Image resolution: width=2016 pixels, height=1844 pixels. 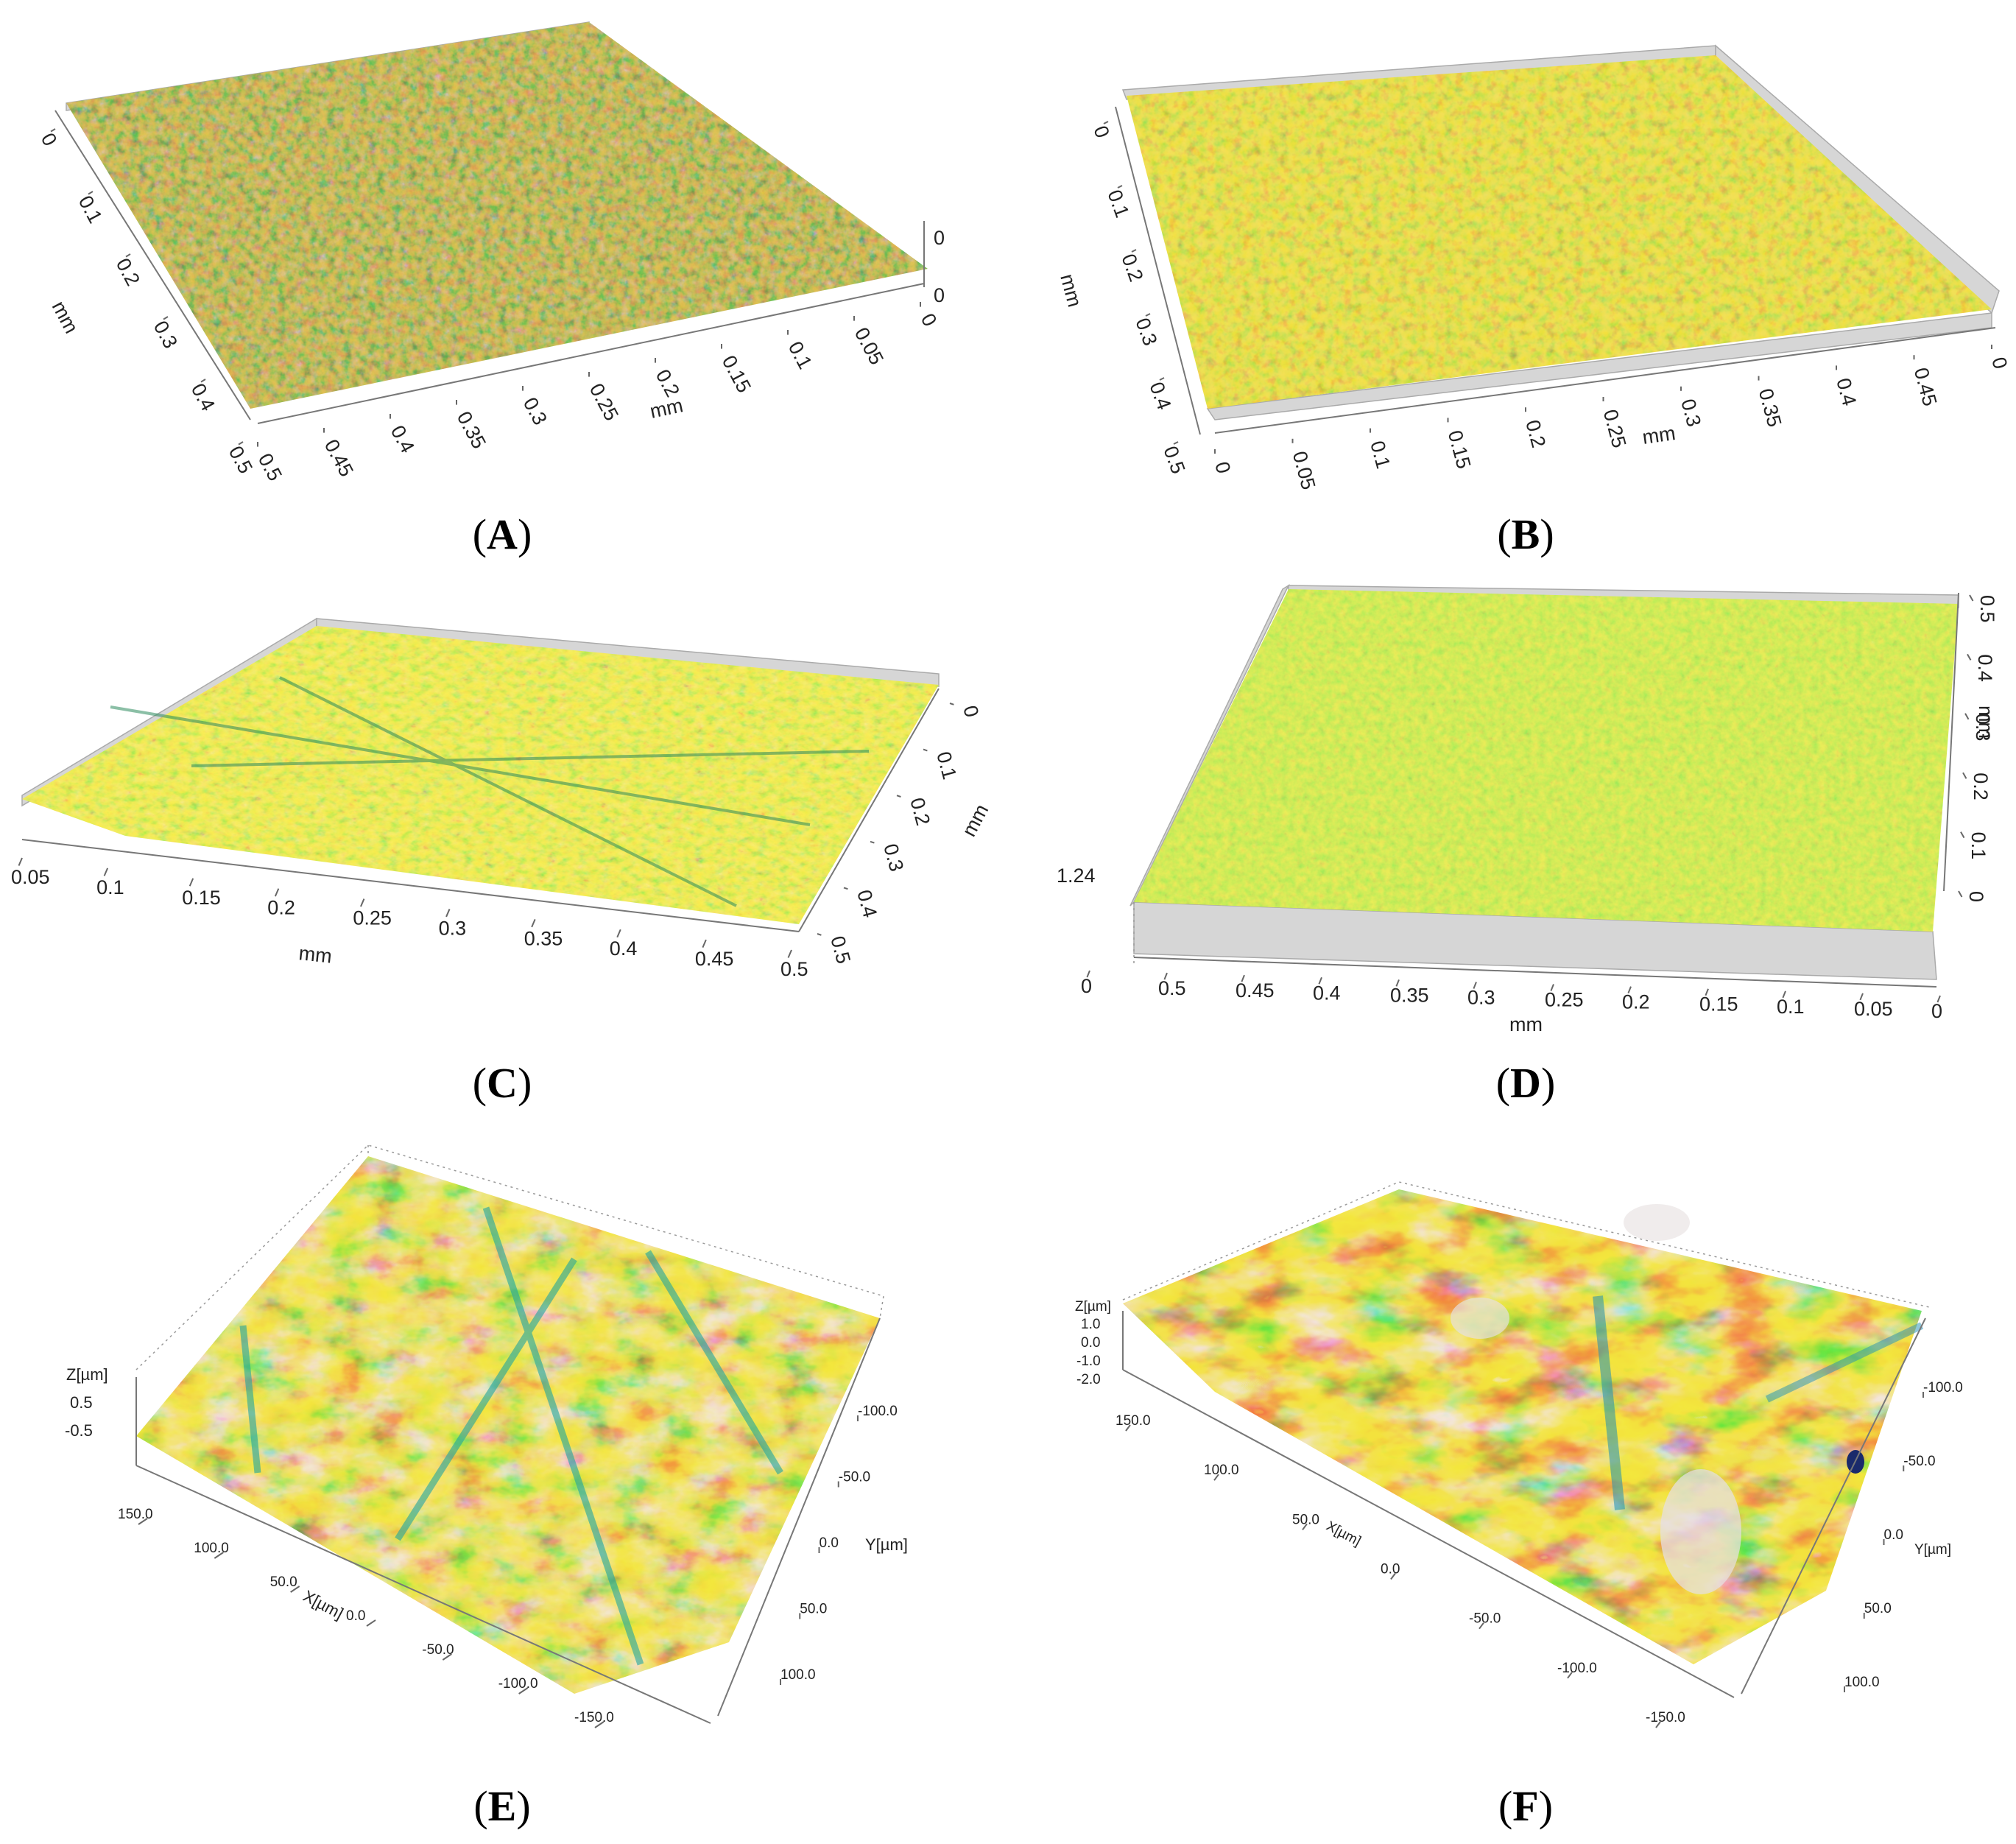 I want to click on scratch-lines-c, so click(x=490, y=791).